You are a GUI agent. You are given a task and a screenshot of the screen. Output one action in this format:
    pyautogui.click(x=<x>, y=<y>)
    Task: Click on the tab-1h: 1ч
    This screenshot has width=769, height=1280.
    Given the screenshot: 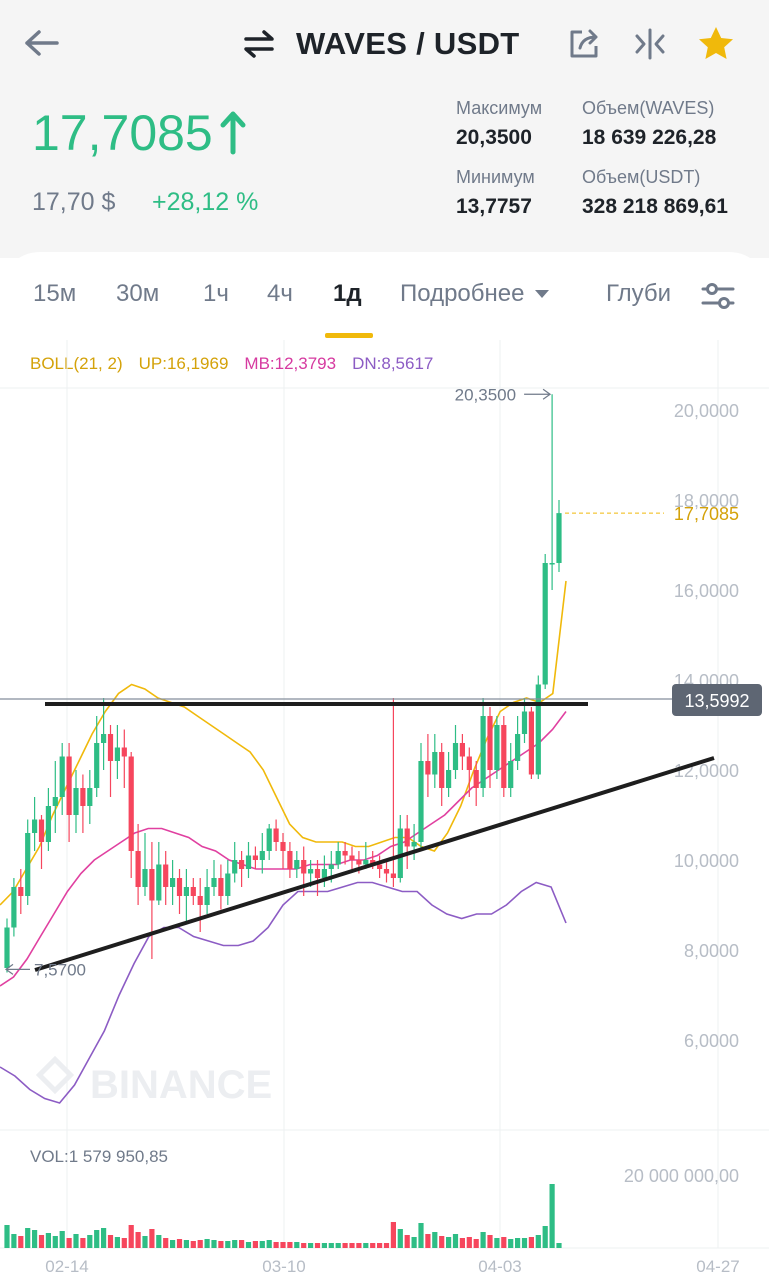 What is the action you would take?
    pyautogui.click(x=216, y=293)
    